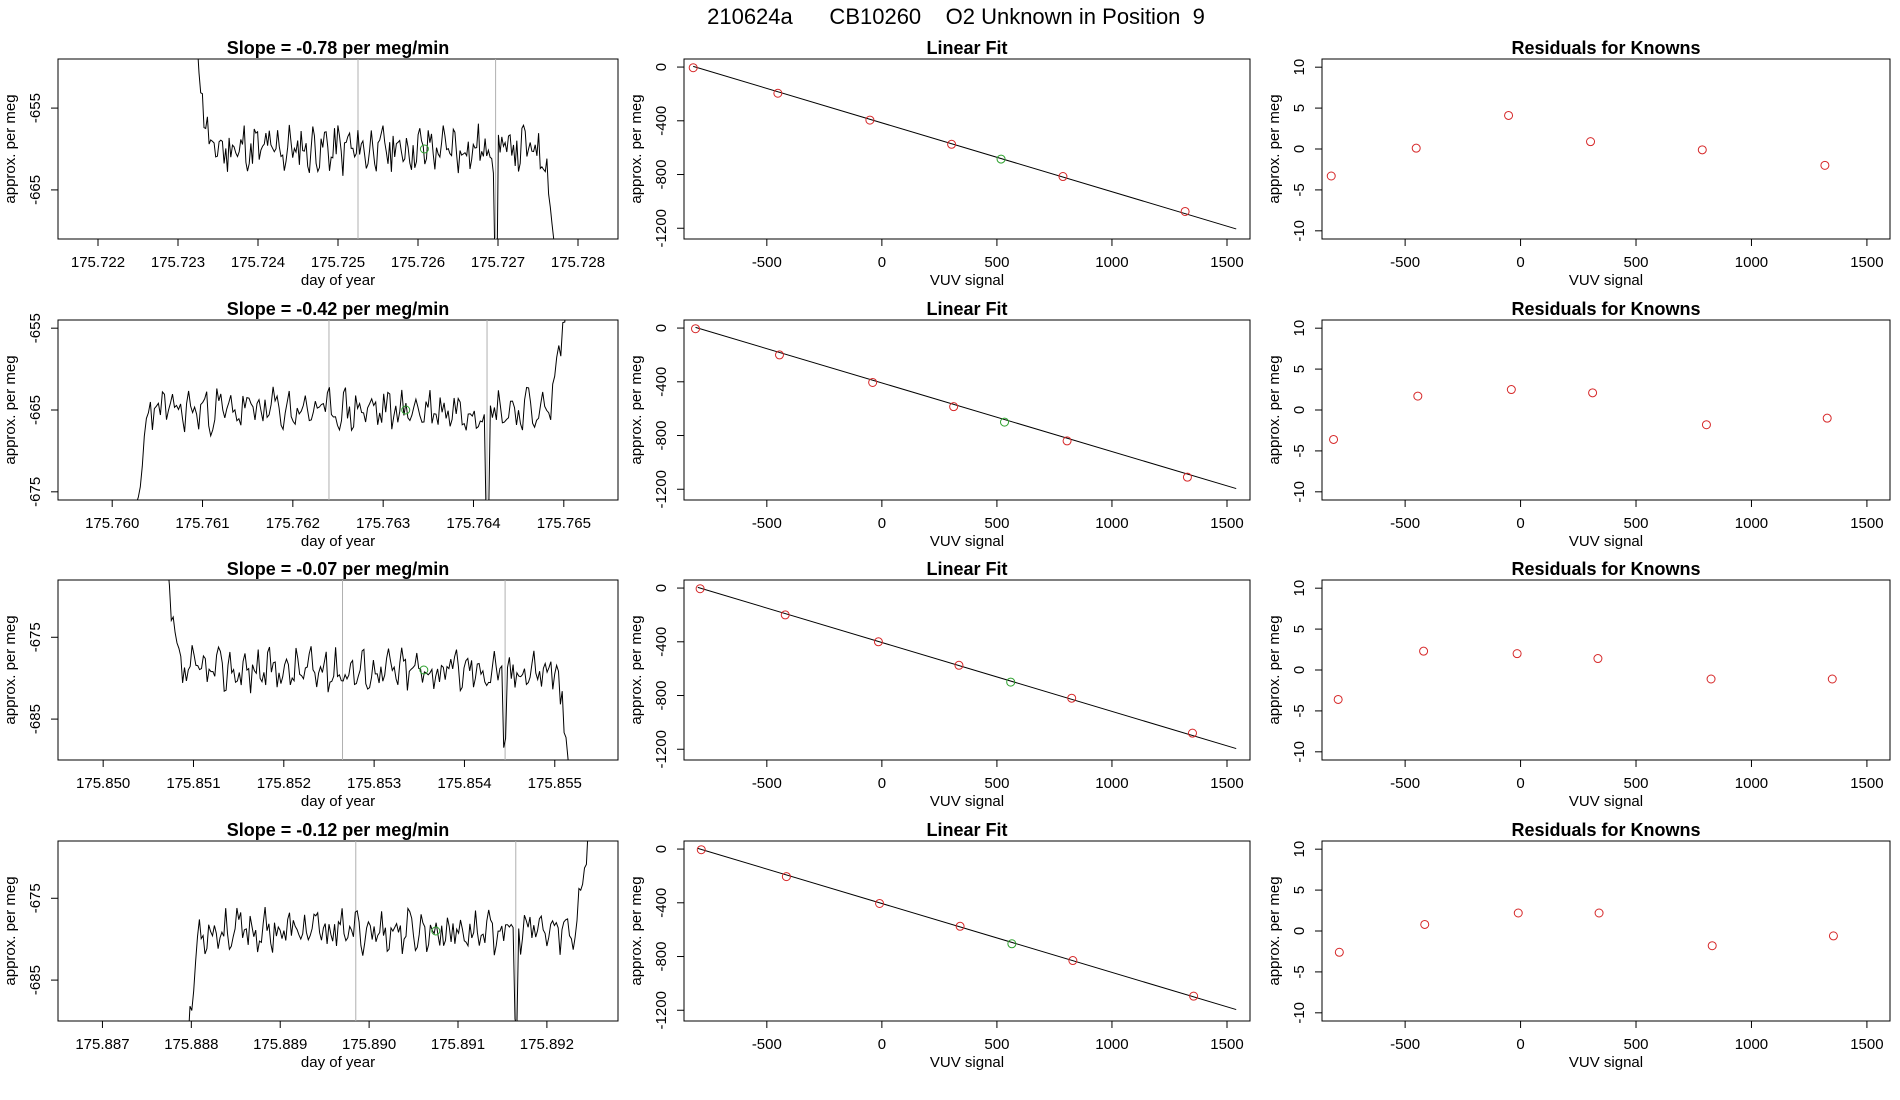 This screenshot has height=1100, width=1900. What do you see at coordinates (102, 1044) in the screenshot?
I see `x-tick-label: 175.887` at bounding box center [102, 1044].